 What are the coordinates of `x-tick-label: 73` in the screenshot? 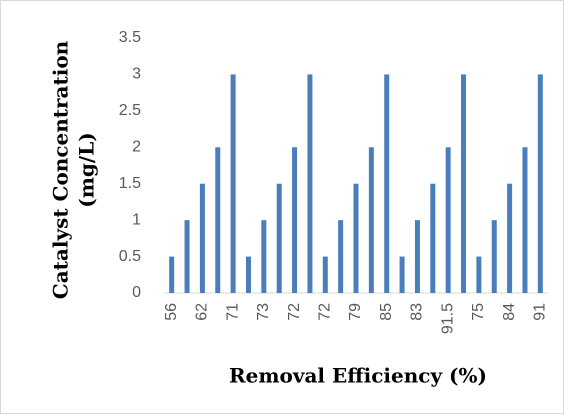 It's located at (263, 312).